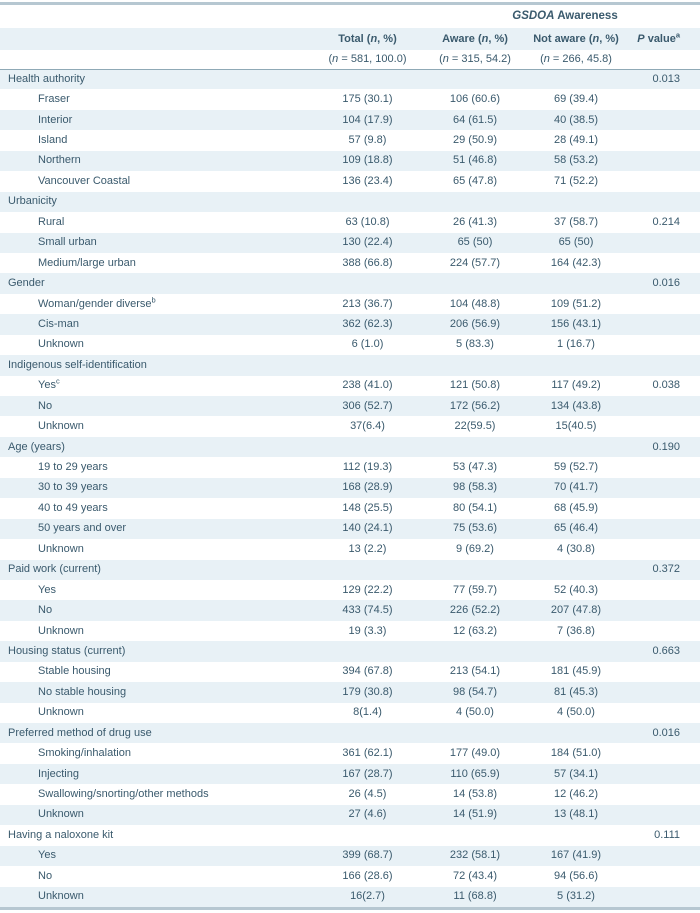 Image resolution: width=700 pixels, height=913 pixels. I want to click on cell-total: 112 (19.3), so click(367, 467).